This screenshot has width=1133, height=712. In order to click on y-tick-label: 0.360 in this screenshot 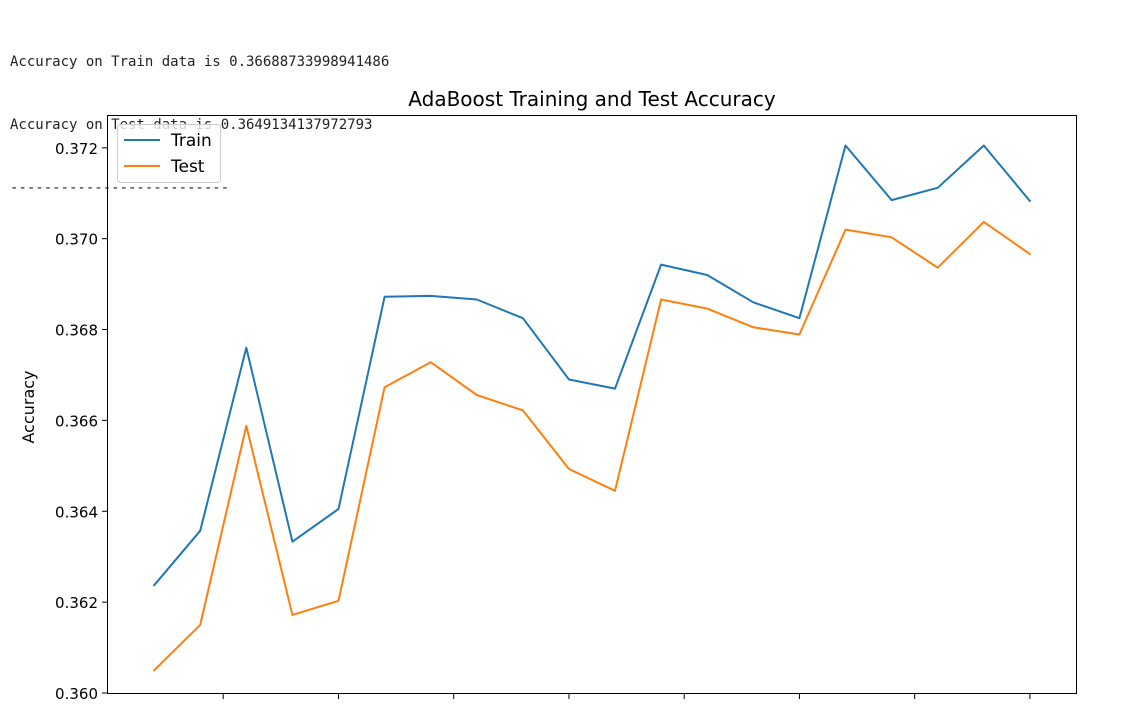, I will do `click(76, 694)`.